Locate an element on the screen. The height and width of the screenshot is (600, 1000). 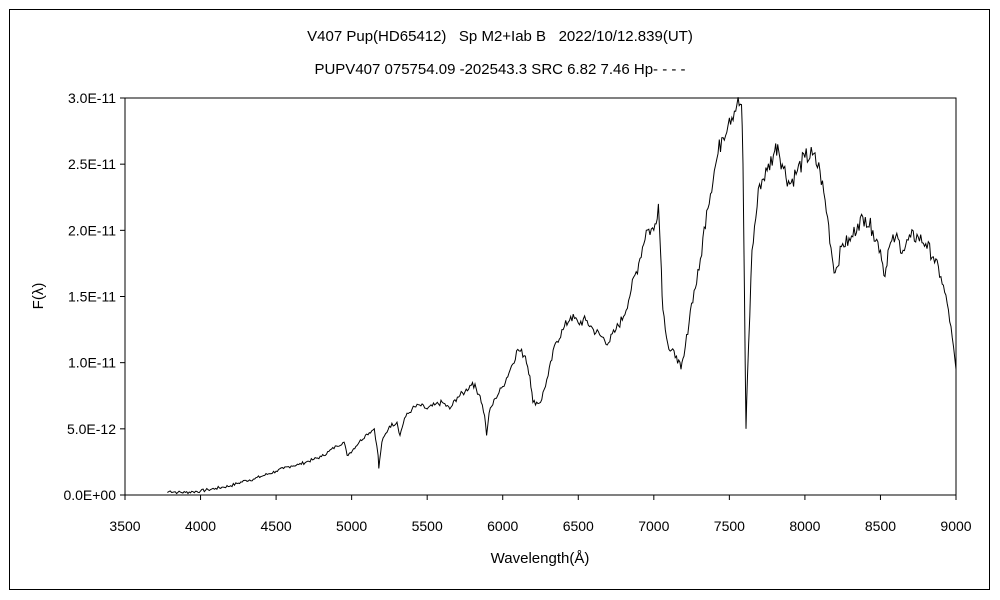
y-tick-label: 2.0E-11 is located at coordinates (92, 230).